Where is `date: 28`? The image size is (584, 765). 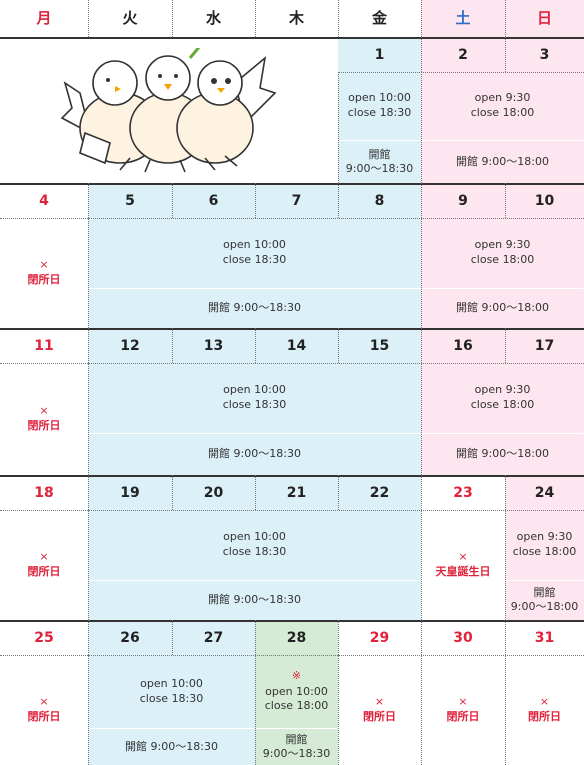
date: 28 is located at coordinates (296, 637).